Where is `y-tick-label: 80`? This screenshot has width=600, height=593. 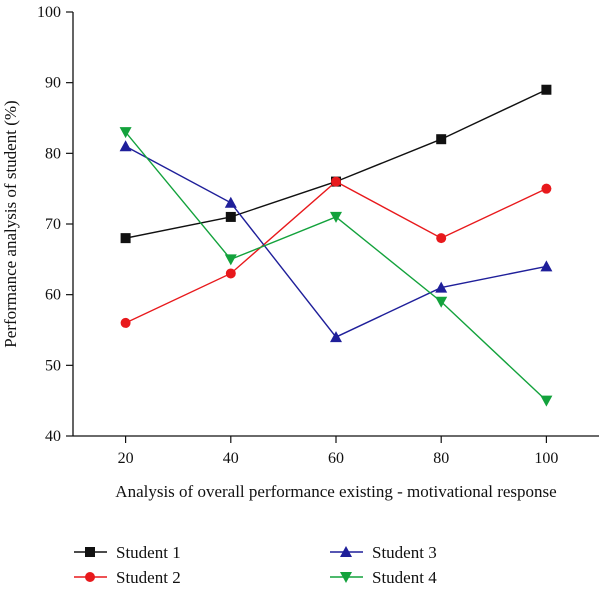 y-tick-label: 80 is located at coordinates (53, 153).